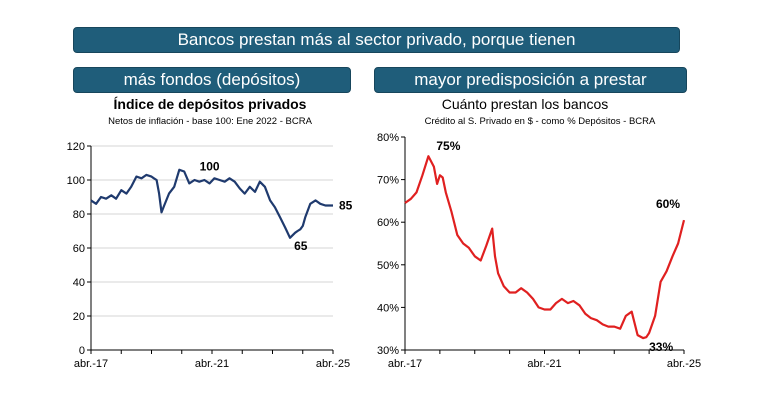 The width and height of the screenshot is (768, 403). I want to click on right-y-tick-label: 70%, so click(388, 181).